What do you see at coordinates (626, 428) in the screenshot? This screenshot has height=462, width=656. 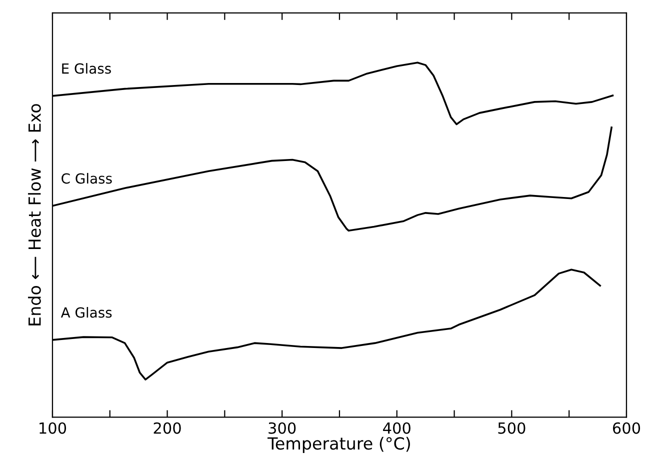 I see `x-tick-label: 600` at bounding box center [626, 428].